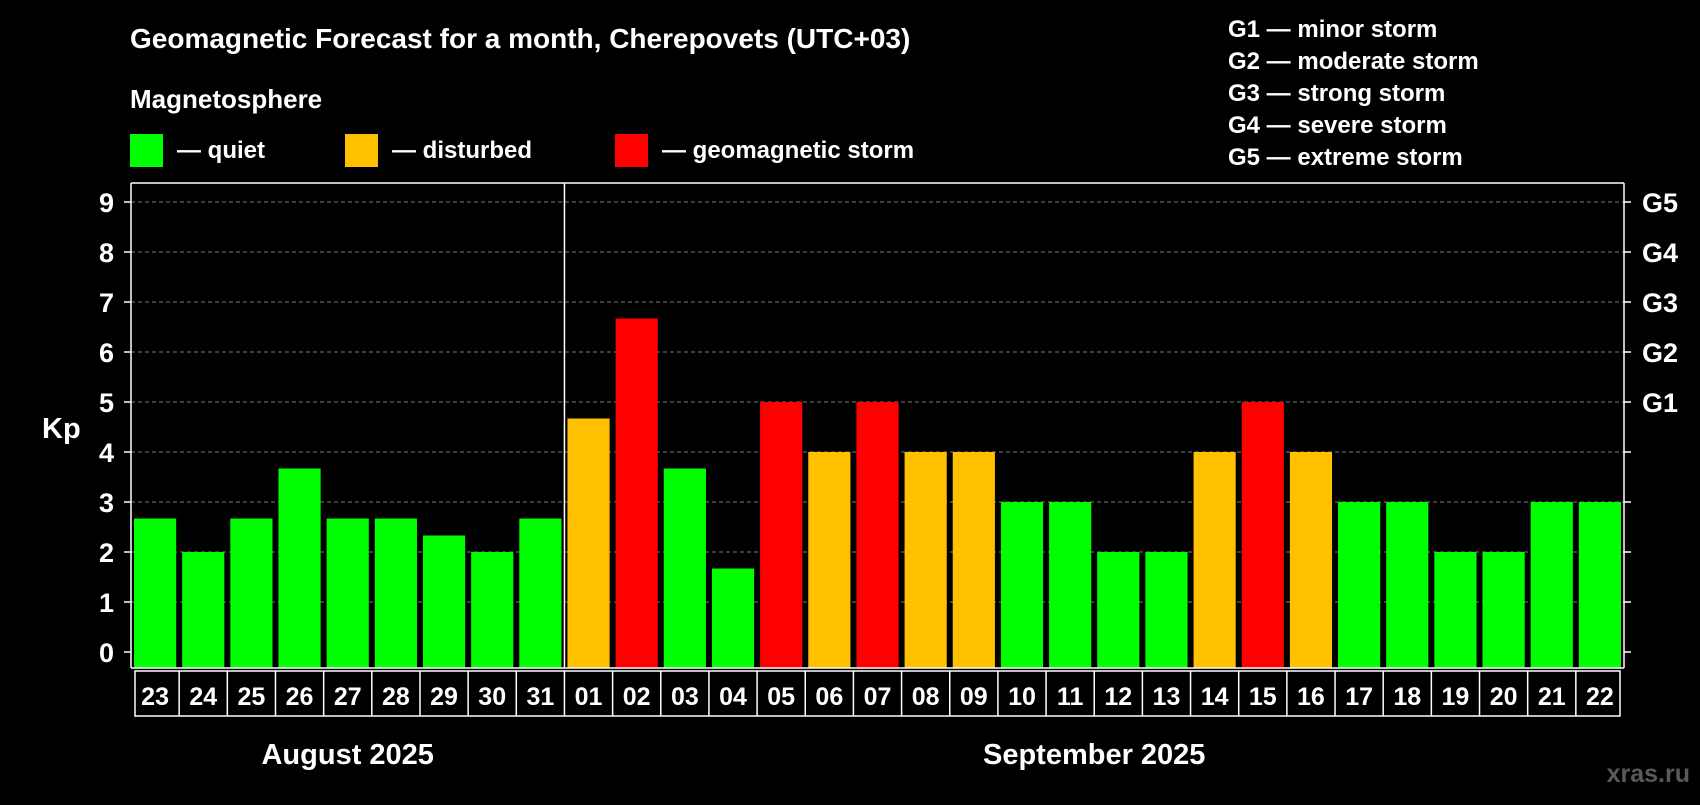 Image resolution: width=1700 pixels, height=805 pixels. What do you see at coordinates (1337, 125) in the screenshot?
I see `storm-scale-item: G4 — severe storm` at bounding box center [1337, 125].